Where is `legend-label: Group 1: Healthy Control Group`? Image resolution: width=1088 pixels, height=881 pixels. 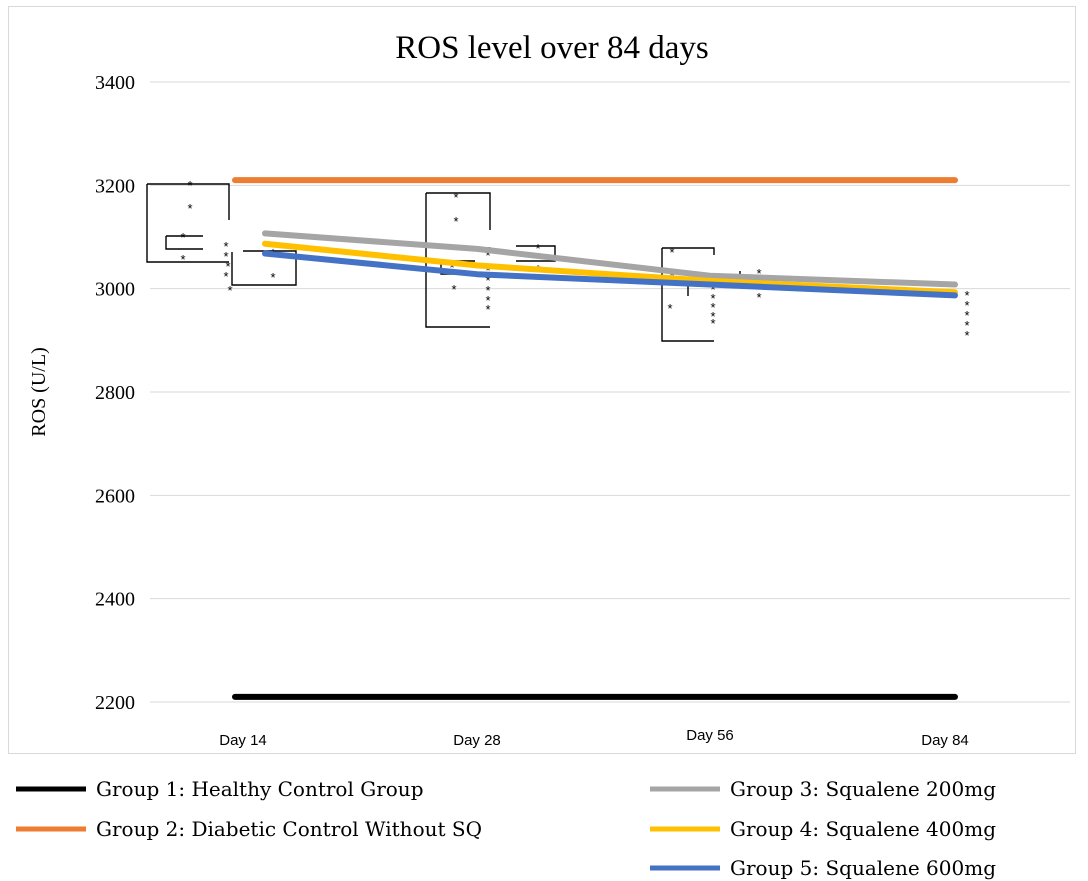
legend-label: Group 1: Healthy Control Group is located at coordinates (260, 789).